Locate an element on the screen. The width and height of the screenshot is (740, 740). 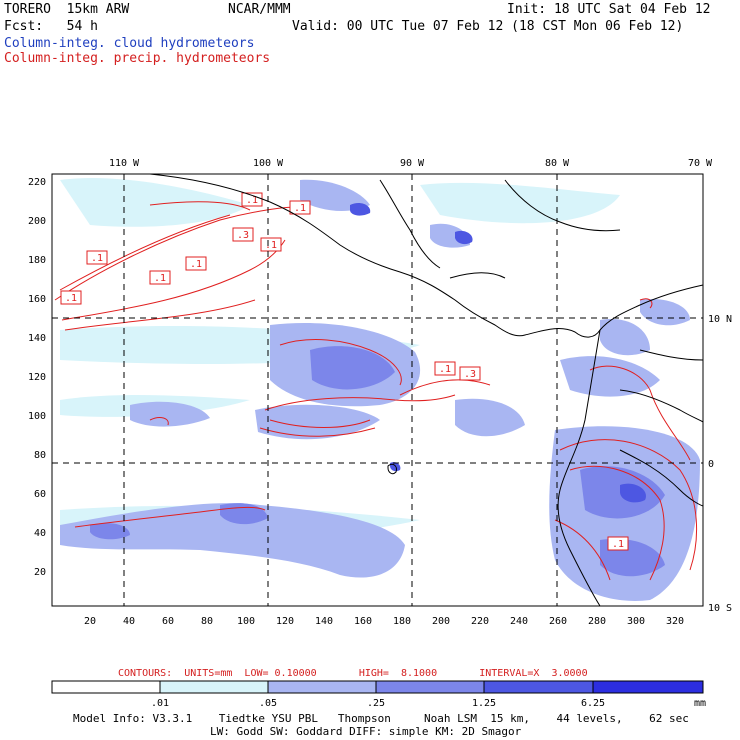
x-tick: 180 is located at coordinates (402, 621).